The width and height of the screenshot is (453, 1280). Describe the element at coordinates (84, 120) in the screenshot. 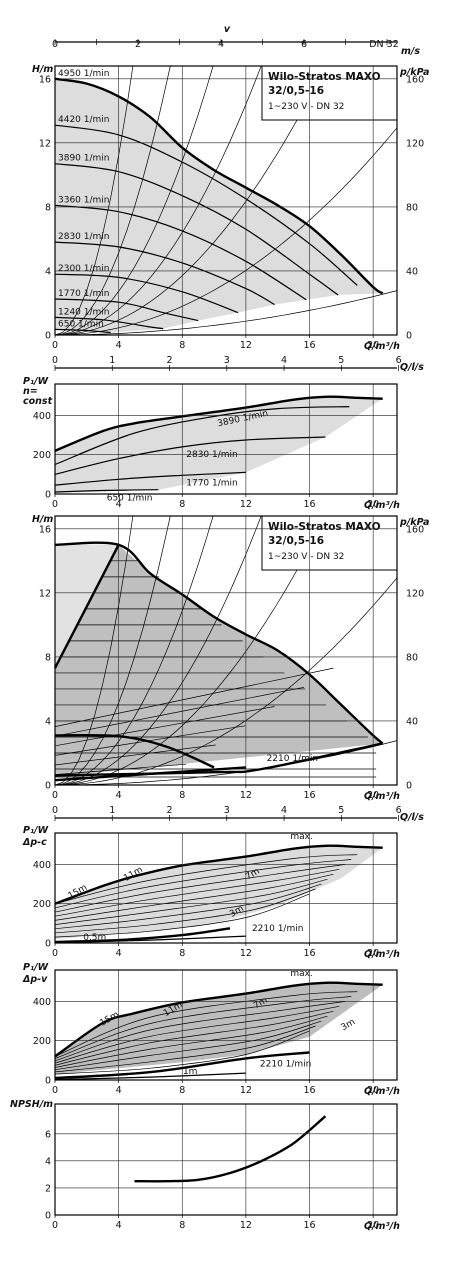

I see `speed-curve-label: 4420 1/min` at that location.